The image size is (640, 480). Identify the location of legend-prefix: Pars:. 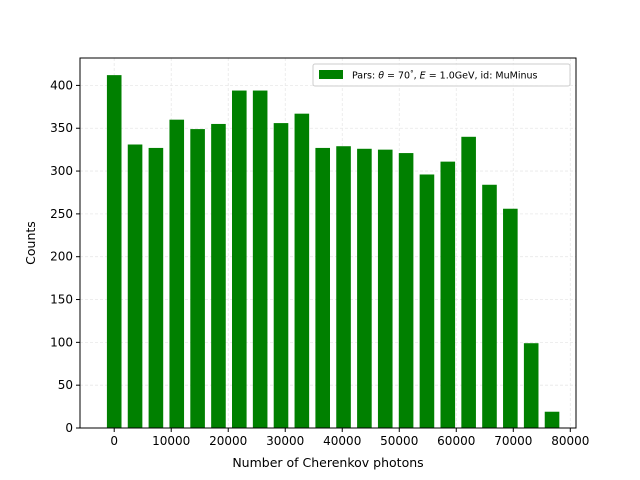
(365, 76).